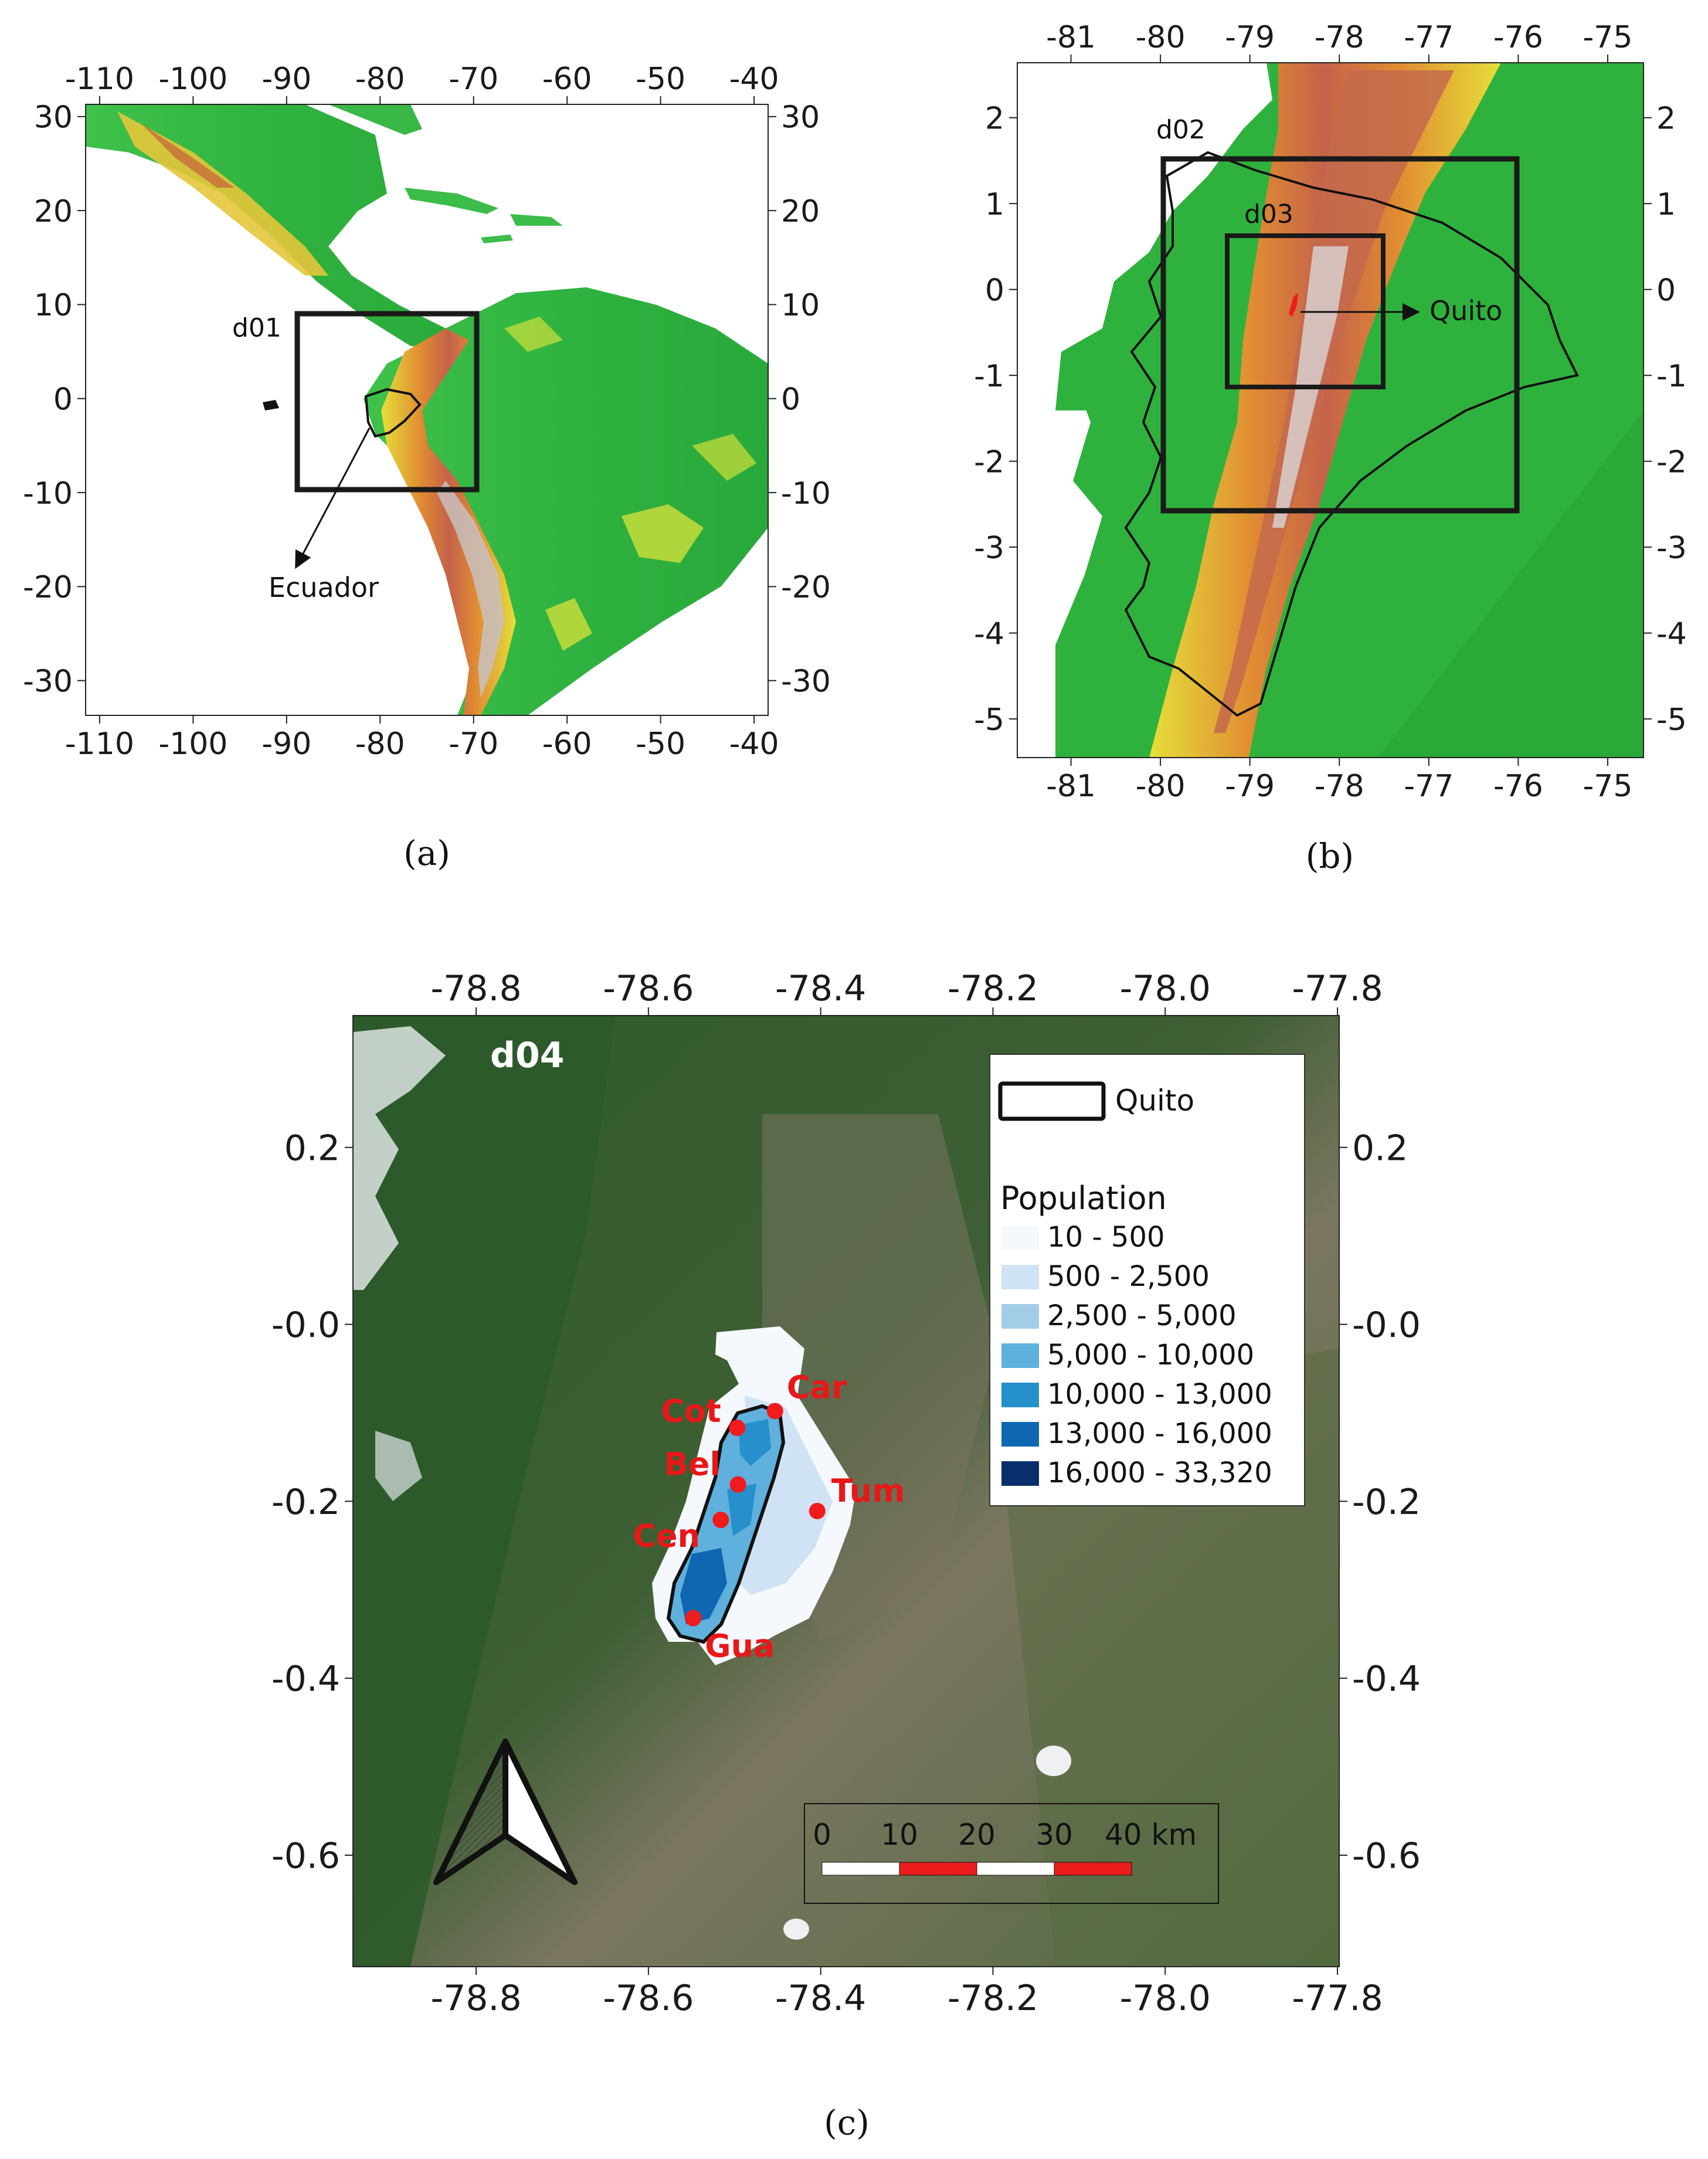 This screenshot has width=1708, height=2159. What do you see at coordinates (53, 211) in the screenshot?
I see `panel-a-ytick-left-1: 20` at bounding box center [53, 211].